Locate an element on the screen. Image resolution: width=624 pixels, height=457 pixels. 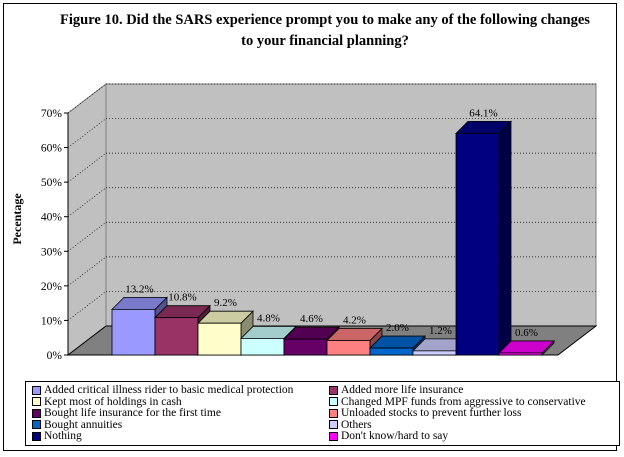
legend-label: Bought life insurance for the first time is located at coordinates (132, 413).